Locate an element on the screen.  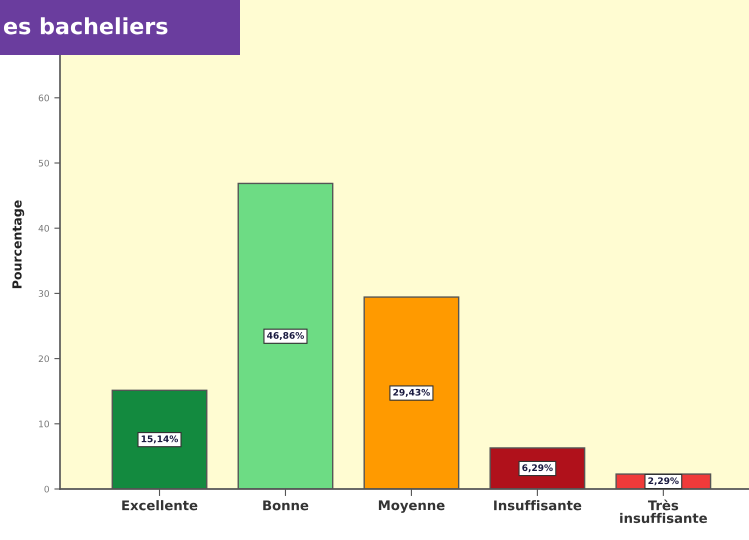
x-tick-label: Moyenne is located at coordinates (411, 506).